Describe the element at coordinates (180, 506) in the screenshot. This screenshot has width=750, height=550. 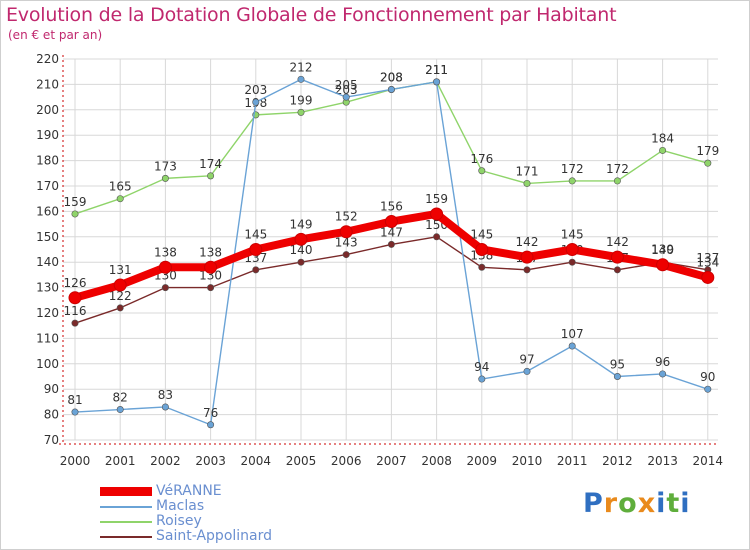
I see `legend-label: Maclas` at that location.